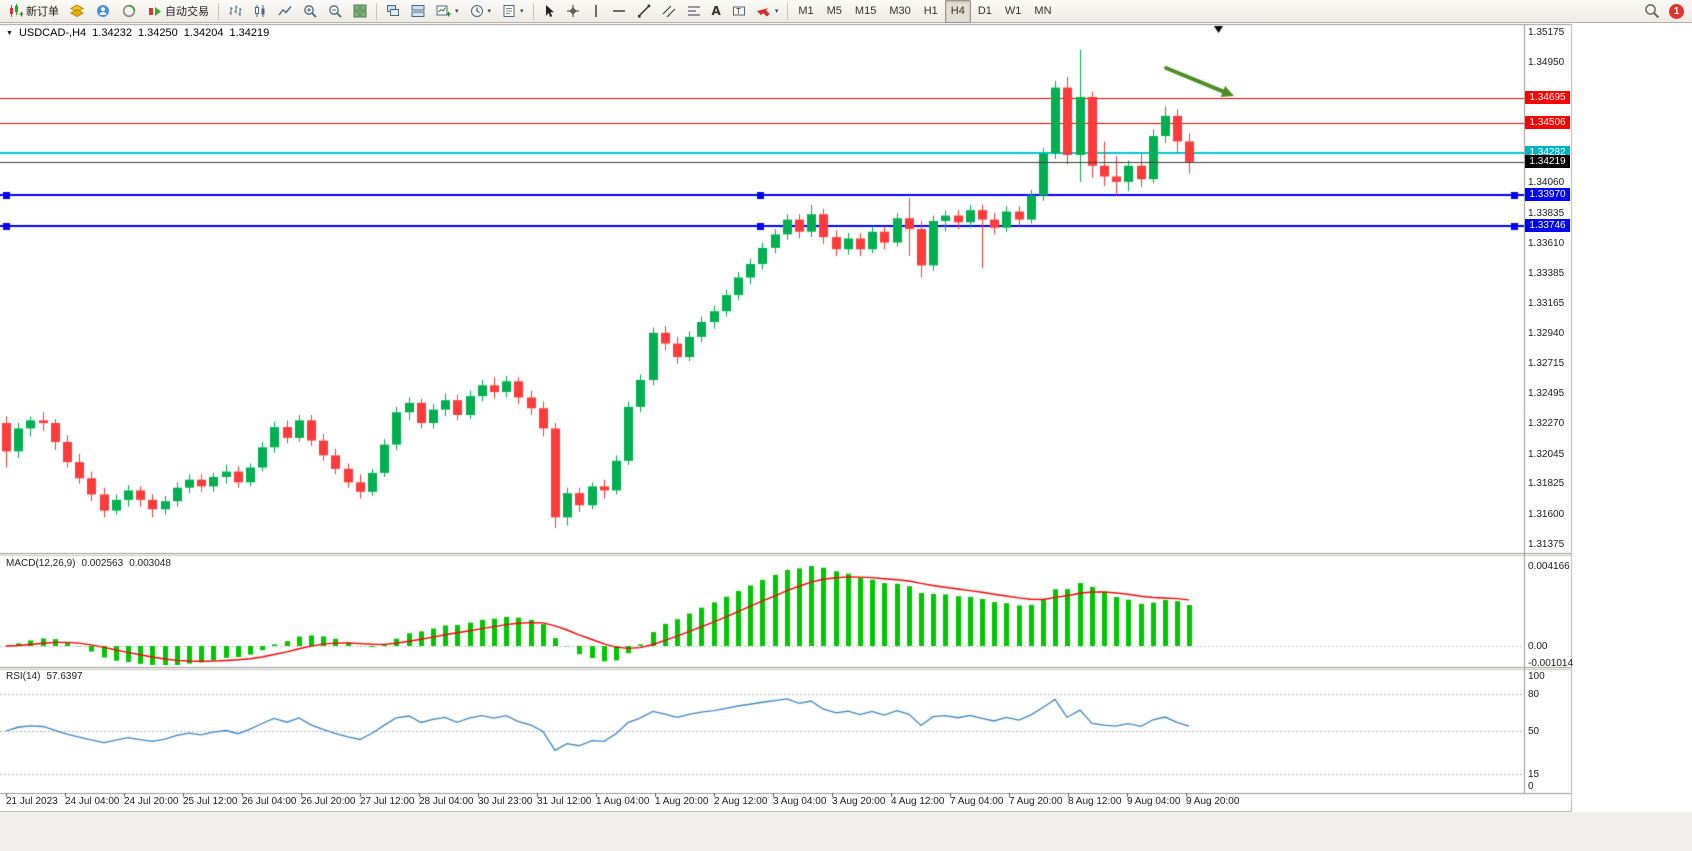 This screenshot has width=1692, height=851. Describe the element at coordinates (763, 11) in the screenshot. I see `arrow-shape-icon` at that location.